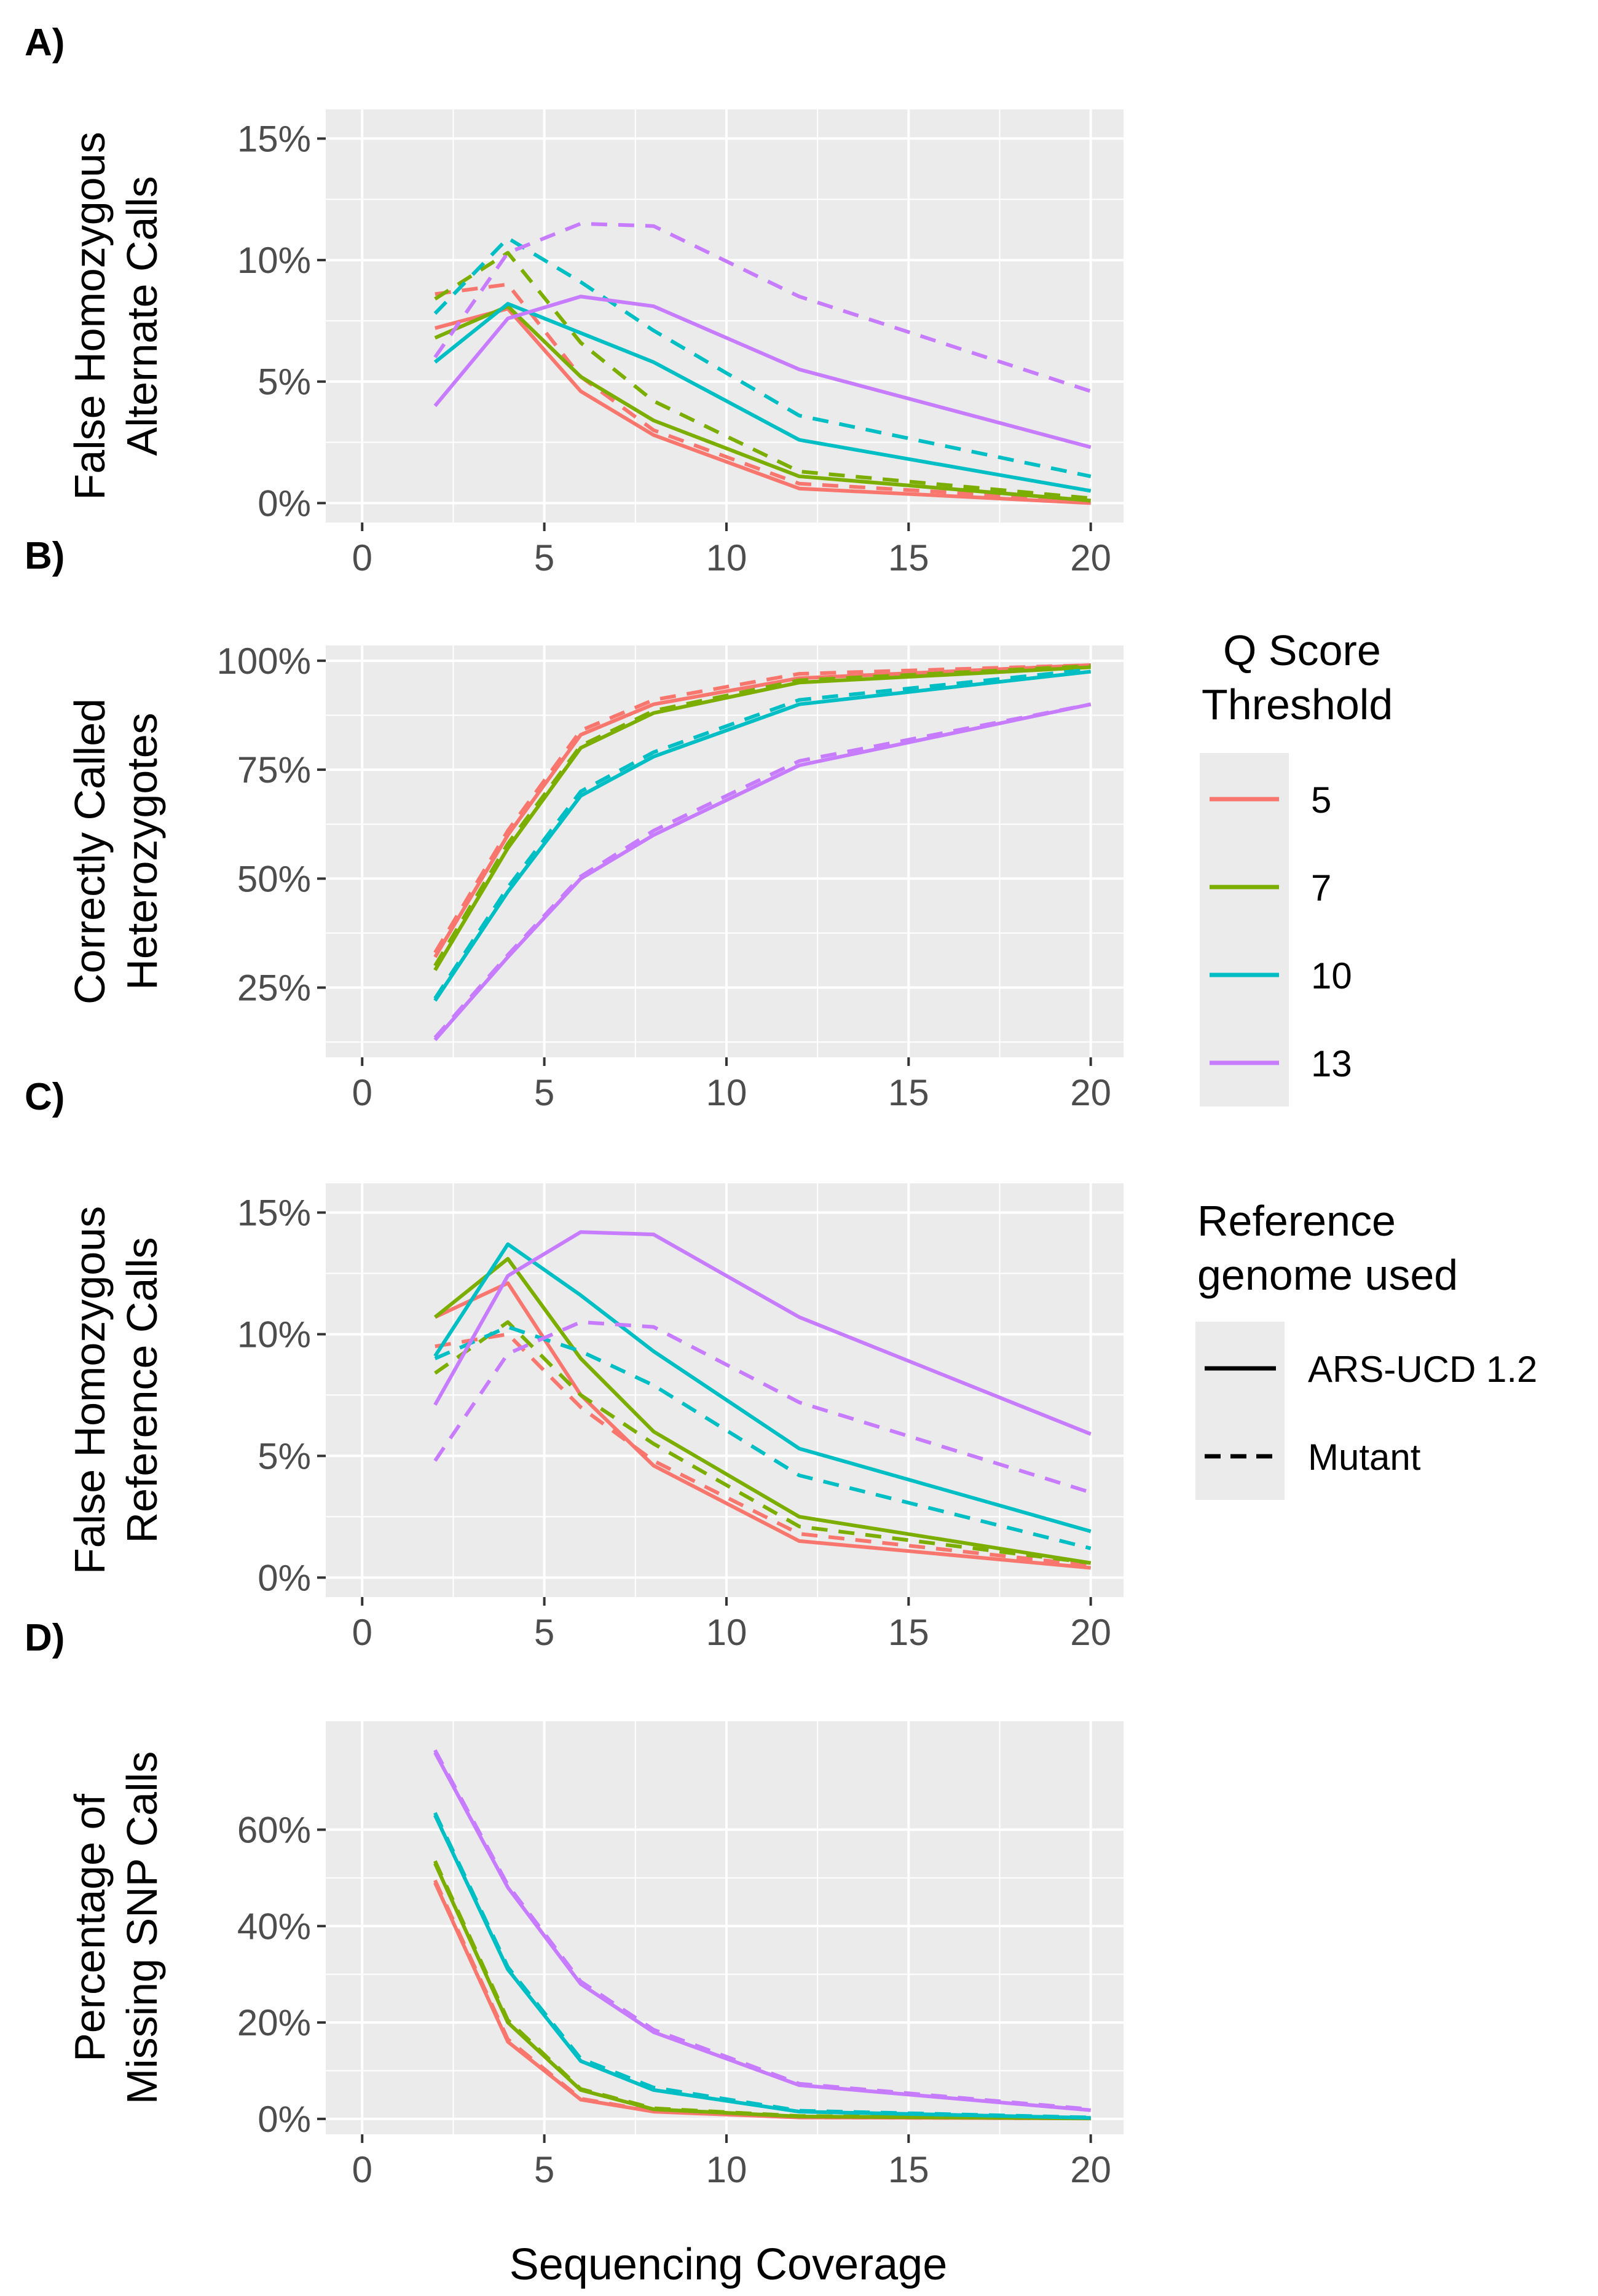 This screenshot has width=1598, height=2296. What do you see at coordinates (1422, 1369) in the screenshot?
I see `legend-label-ars-ucd: ARS-UCD 1.2` at bounding box center [1422, 1369].